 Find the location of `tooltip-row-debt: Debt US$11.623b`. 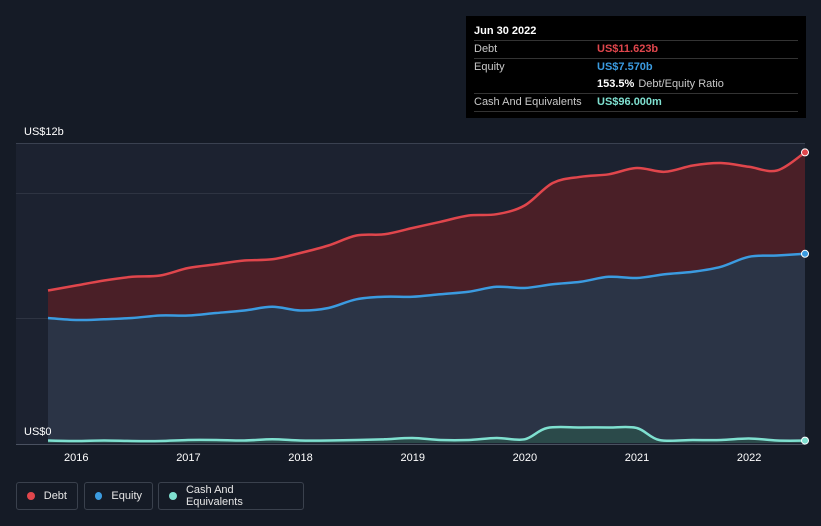

tooltip-row-debt: Debt US$11.623b is located at coordinates (636, 49).